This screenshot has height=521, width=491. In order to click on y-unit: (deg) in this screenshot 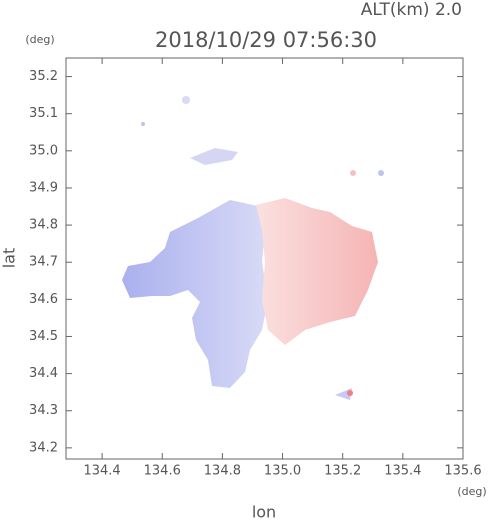, I will do `click(39, 39)`.